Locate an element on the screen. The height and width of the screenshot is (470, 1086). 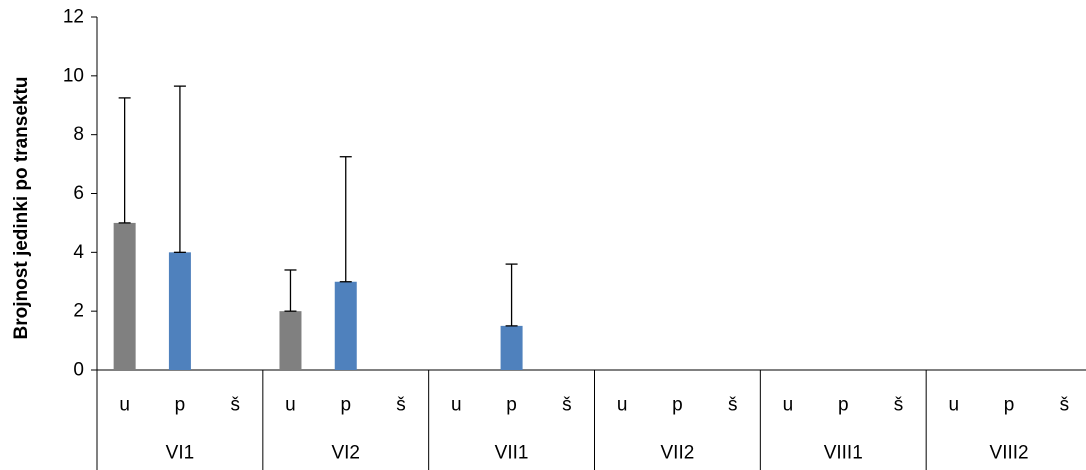
bar-VI1-p is located at coordinates (179, 311).